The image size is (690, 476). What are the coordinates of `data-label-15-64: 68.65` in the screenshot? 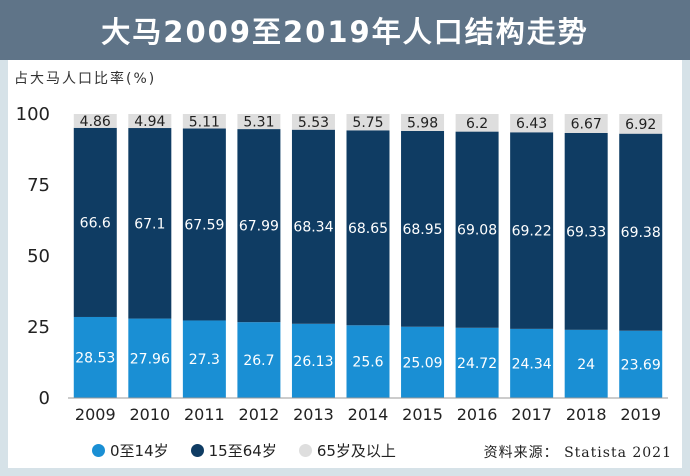 It's located at (368, 229).